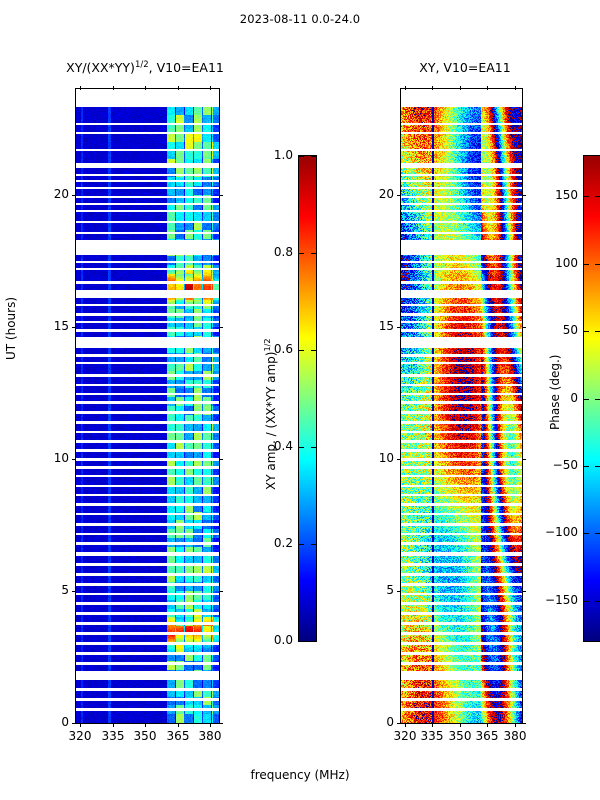 This screenshot has width=600, height=800. Describe the element at coordinates (300, 775) in the screenshot. I see `x-axis-label: frequency (MHz)` at that location.